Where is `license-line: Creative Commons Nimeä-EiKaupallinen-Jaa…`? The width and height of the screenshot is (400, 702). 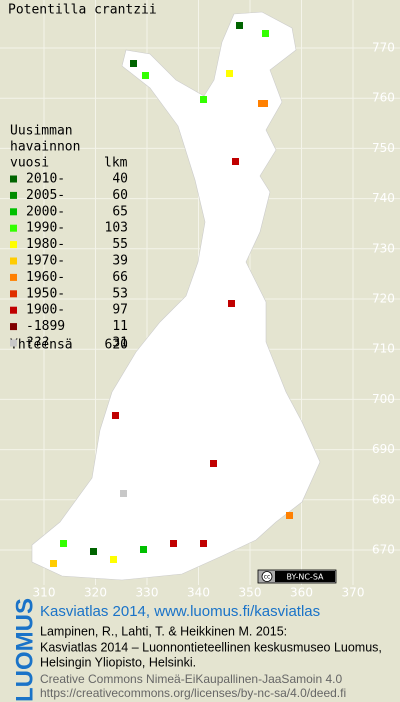 license-line: Creative Commons Nimeä-EiKaupallinen-Jaa… is located at coordinates (191, 679).